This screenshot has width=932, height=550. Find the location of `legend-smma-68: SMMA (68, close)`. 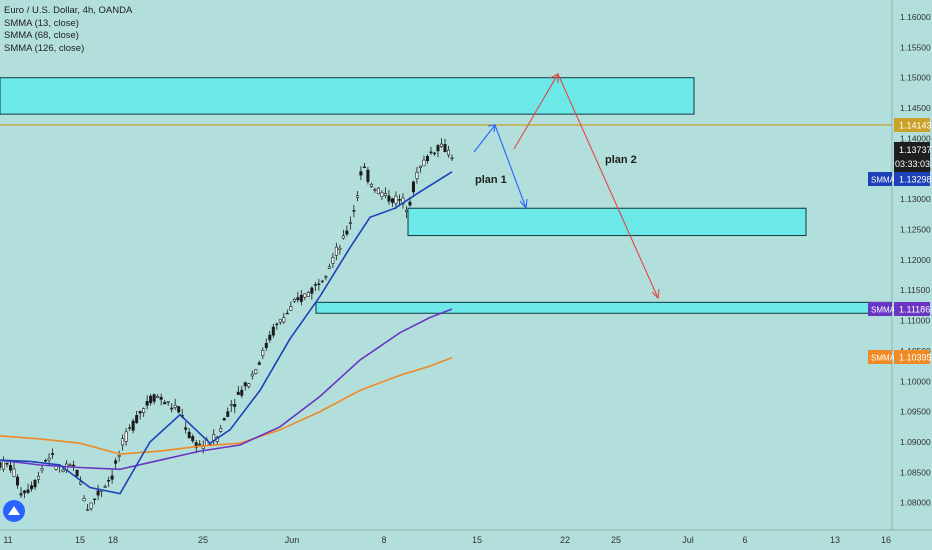

legend-smma-68: SMMA (68, close) is located at coordinates (41, 35).